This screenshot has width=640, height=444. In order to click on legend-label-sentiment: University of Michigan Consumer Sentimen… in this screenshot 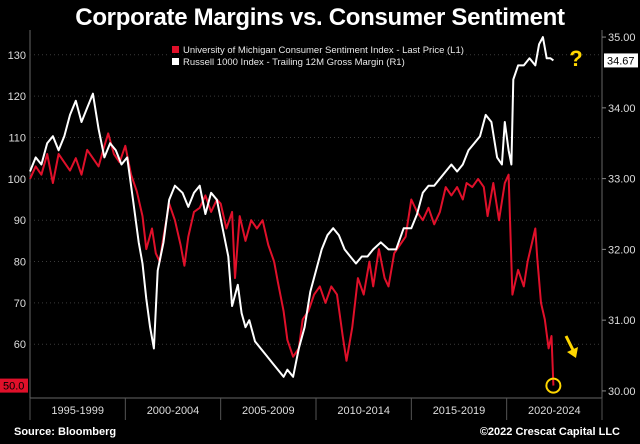, I will do `click(323, 50)`.